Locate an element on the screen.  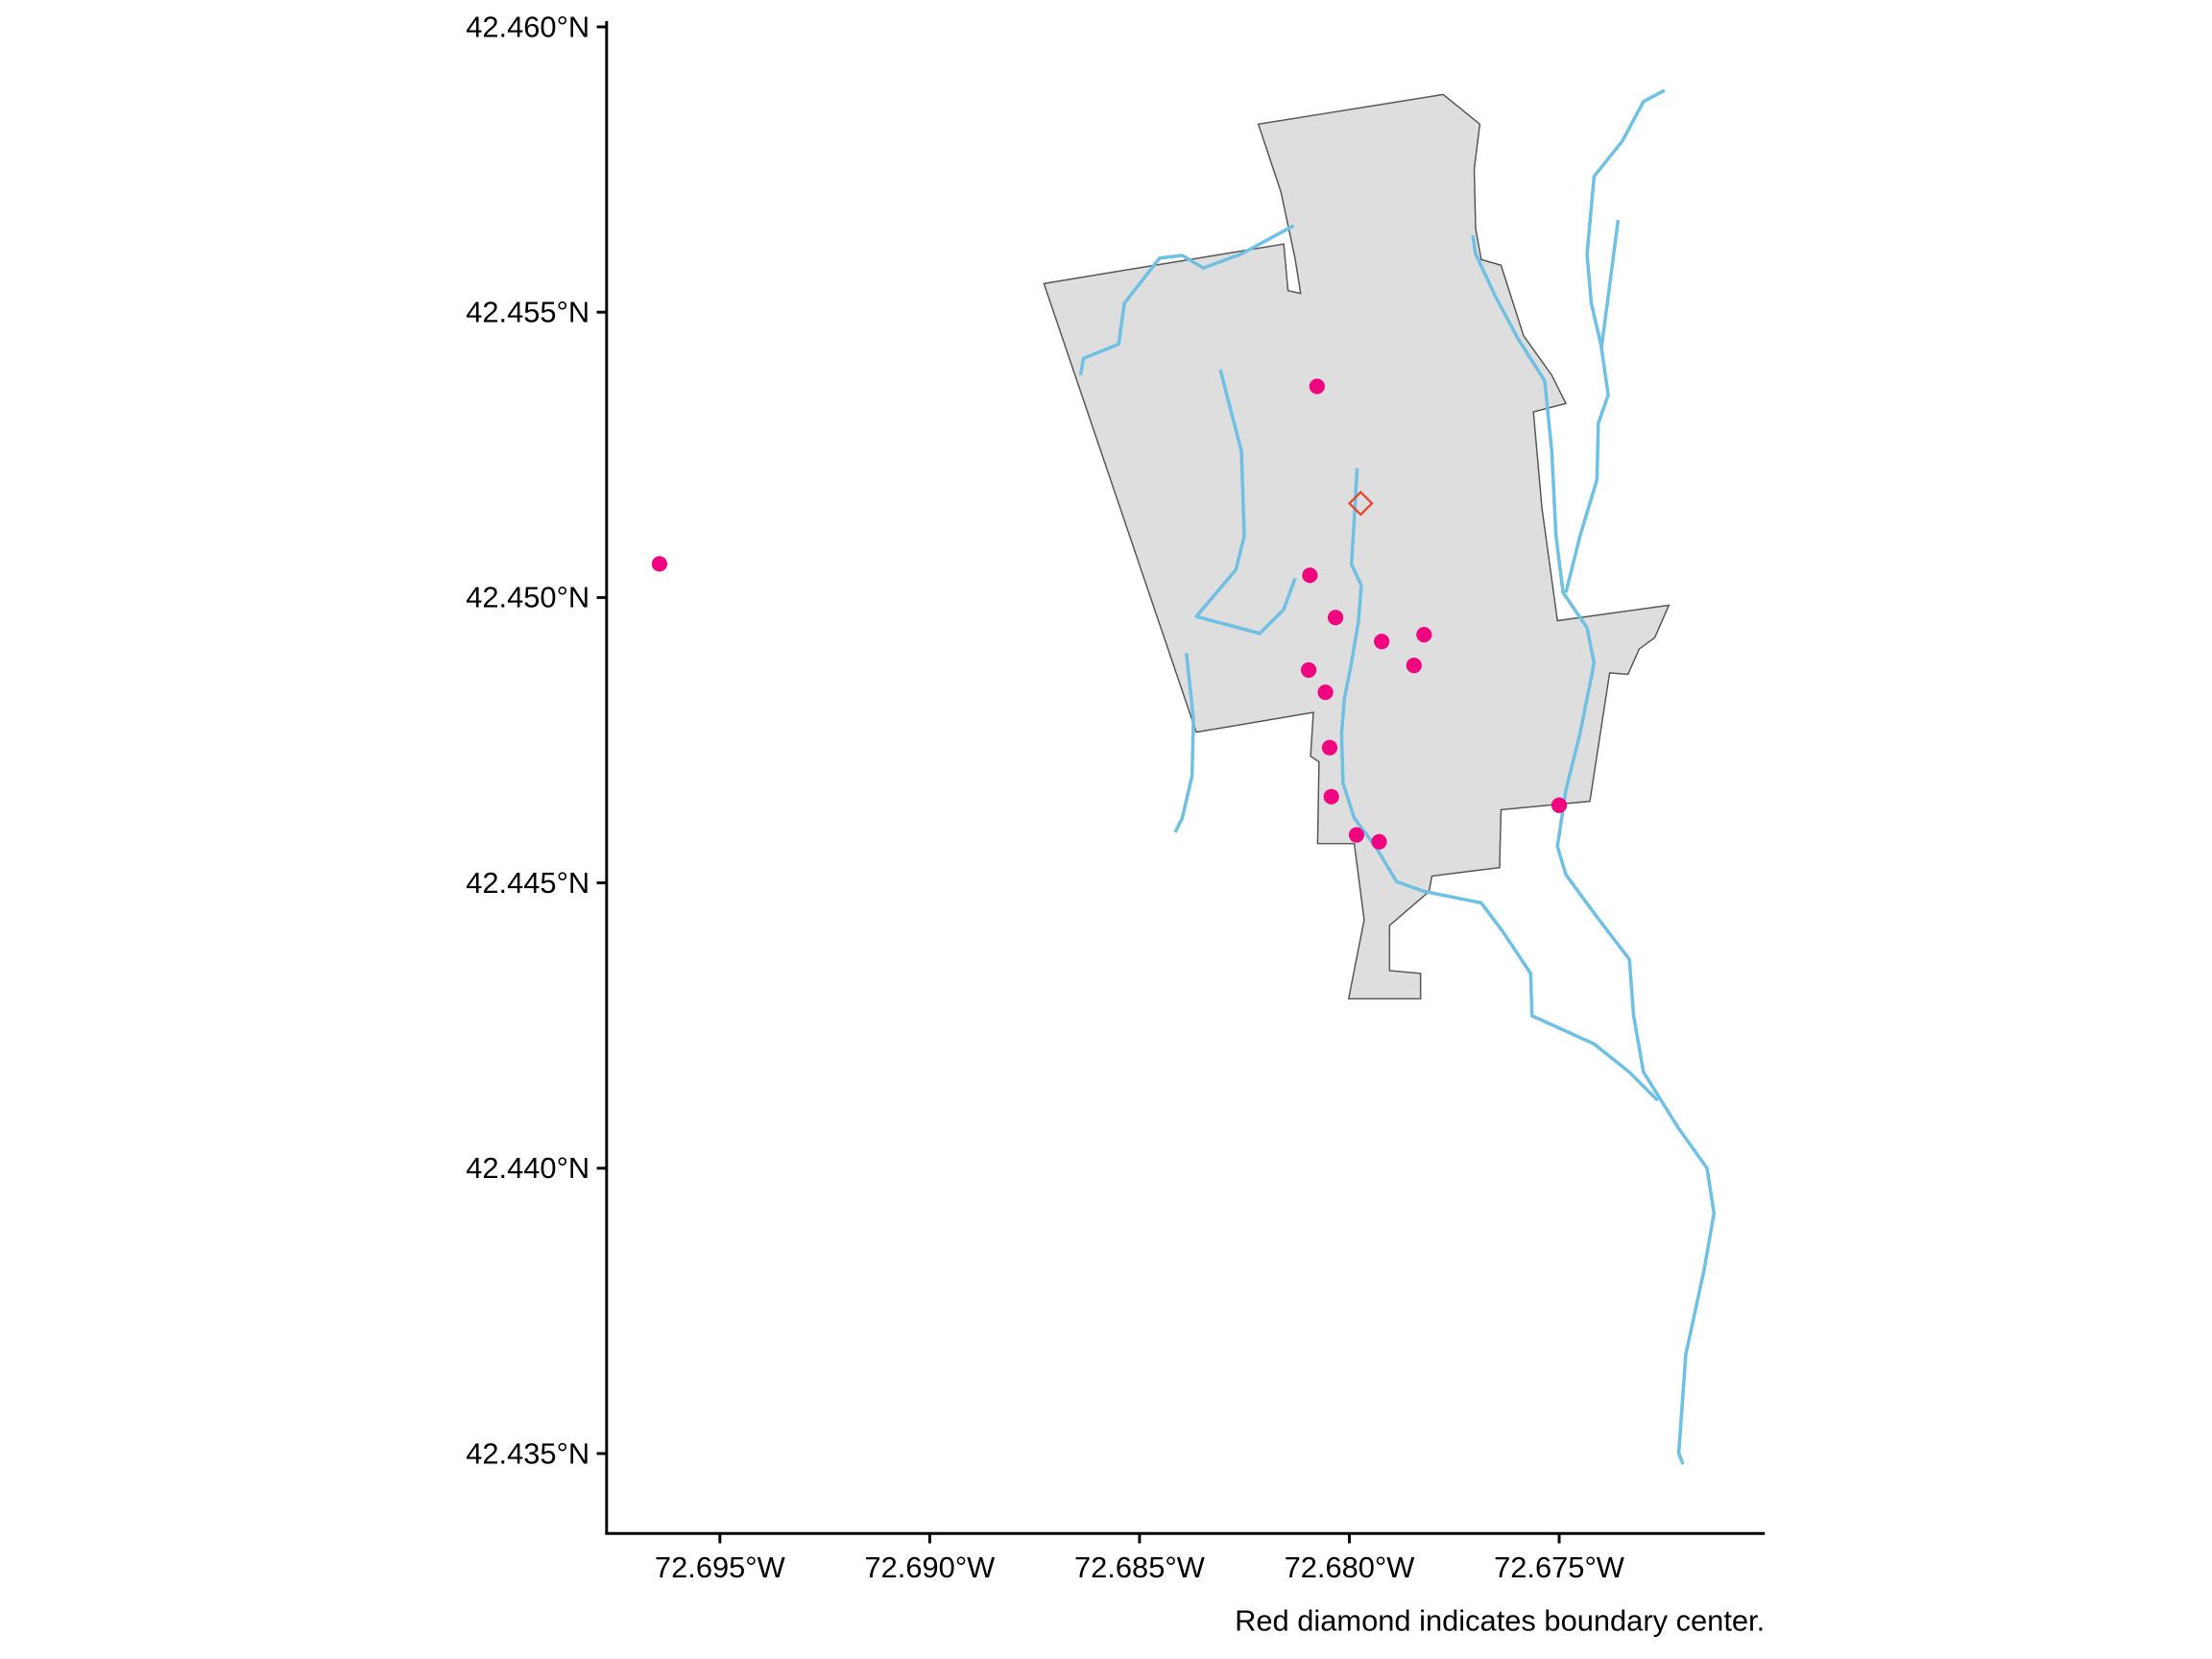
center-marker is located at coordinates (1360, 504).